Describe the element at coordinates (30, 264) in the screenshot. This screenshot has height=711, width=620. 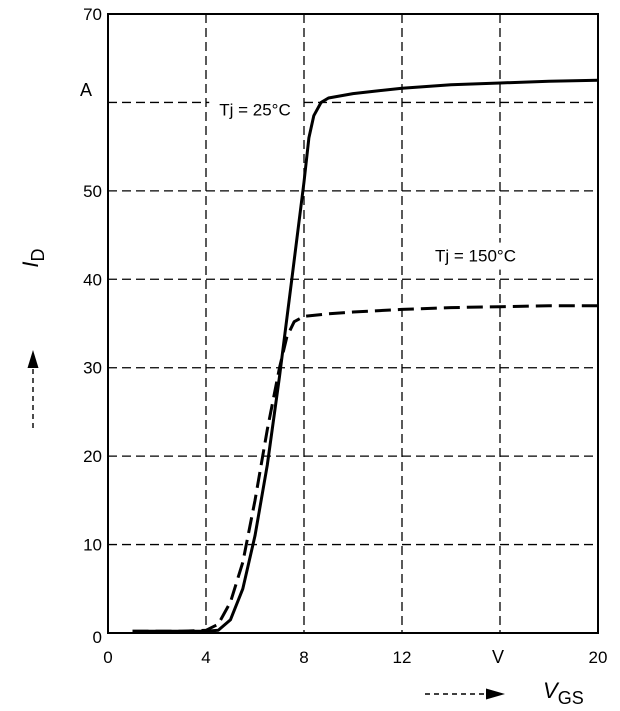
I see `y-axis-symbol: I` at that location.